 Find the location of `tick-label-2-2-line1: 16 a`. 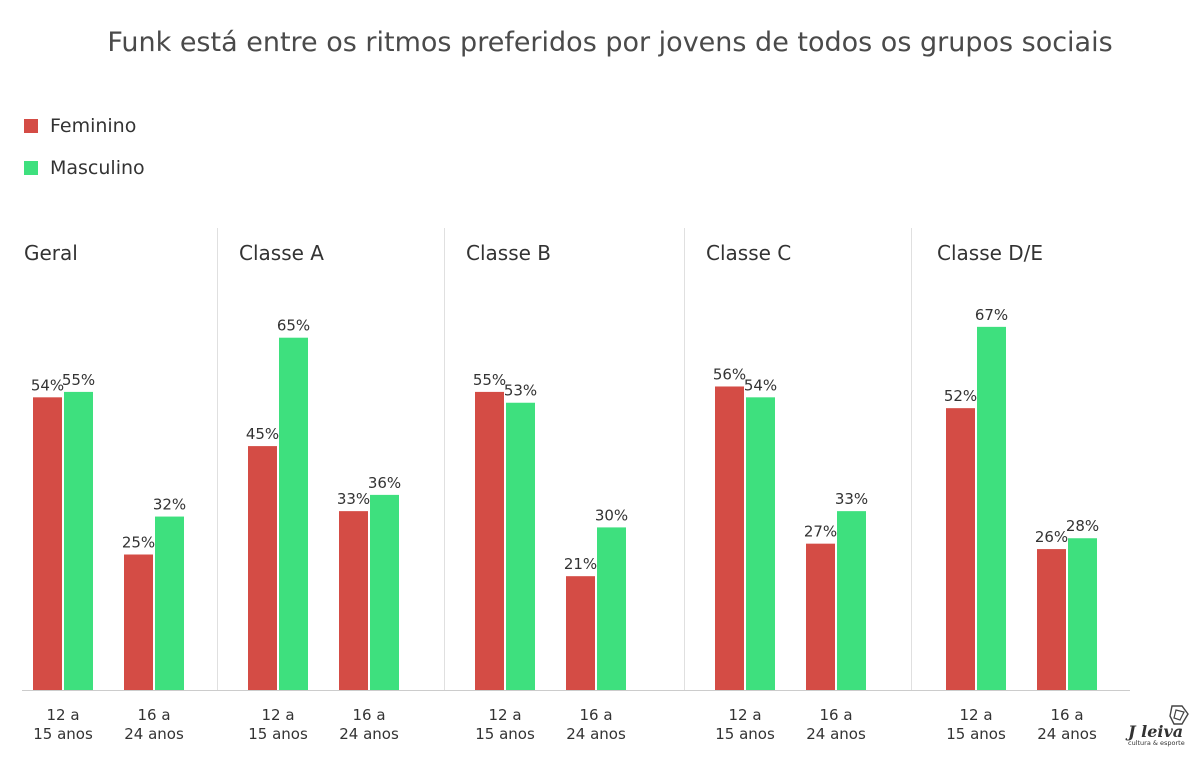

tick-label-2-2-line1: 16 a is located at coordinates (368, 715).